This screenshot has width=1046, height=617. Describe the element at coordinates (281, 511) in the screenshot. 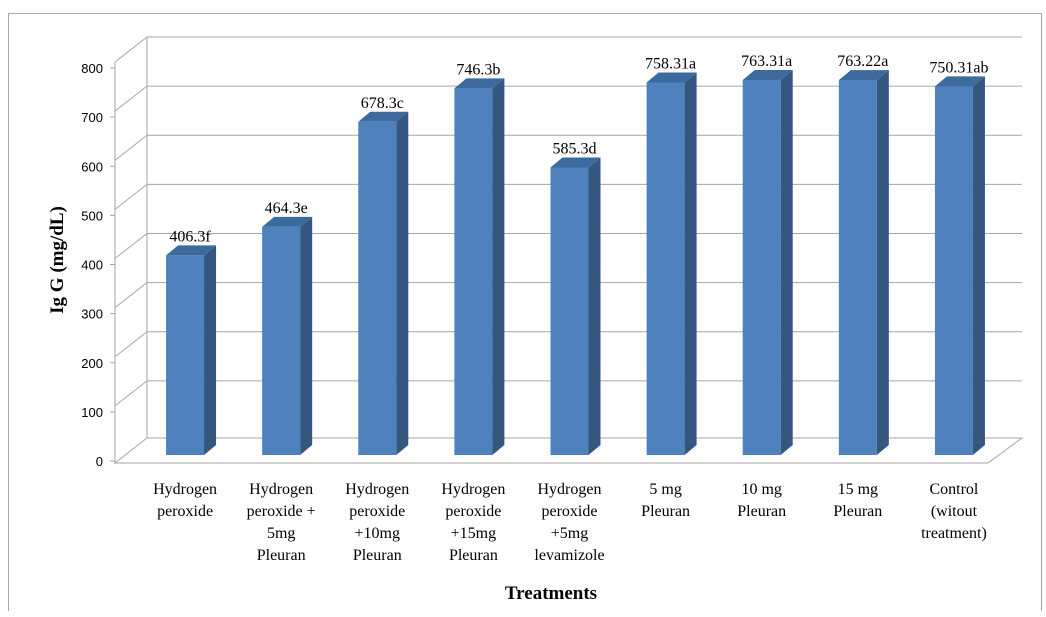

I see `category-label-line: peroxide +` at that location.